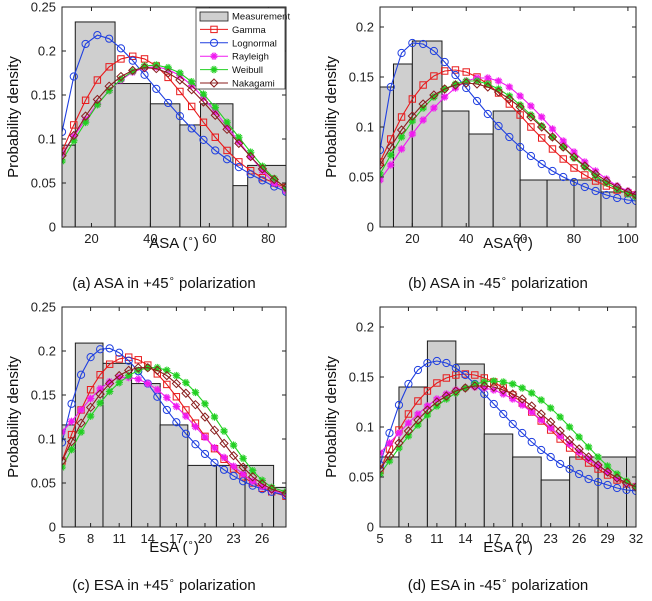 Image resolution: width=652 pixels, height=601 pixels. Describe the element at coordinates (214, 29) in the screenshot. I see `legend-marker-gamma` at that location.